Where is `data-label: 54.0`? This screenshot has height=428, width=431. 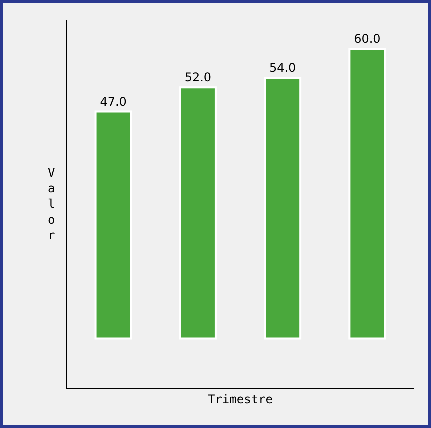
data-label: 54.0 is located at coordinates (282, 67).